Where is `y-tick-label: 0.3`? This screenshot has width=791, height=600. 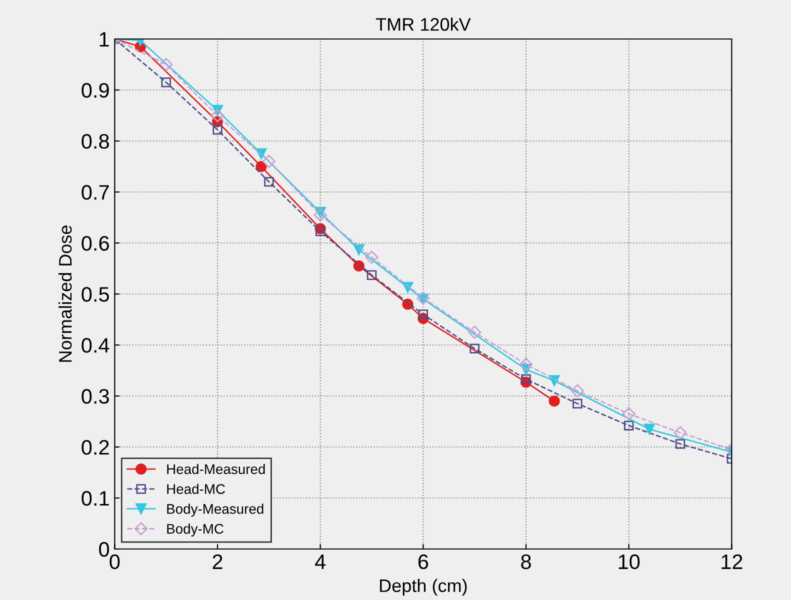 y-tick-label: 0.3 is located at coordinates (95, 396).